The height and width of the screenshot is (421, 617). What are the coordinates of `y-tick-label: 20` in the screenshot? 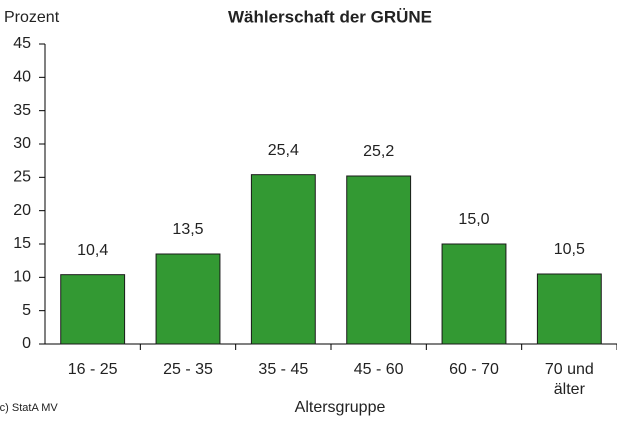 It's located at (22, 210).